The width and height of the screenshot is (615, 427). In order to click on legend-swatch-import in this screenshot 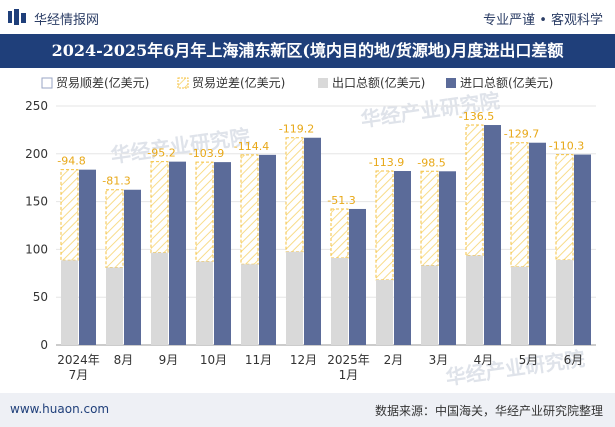, I will do `click(451, 83)`.